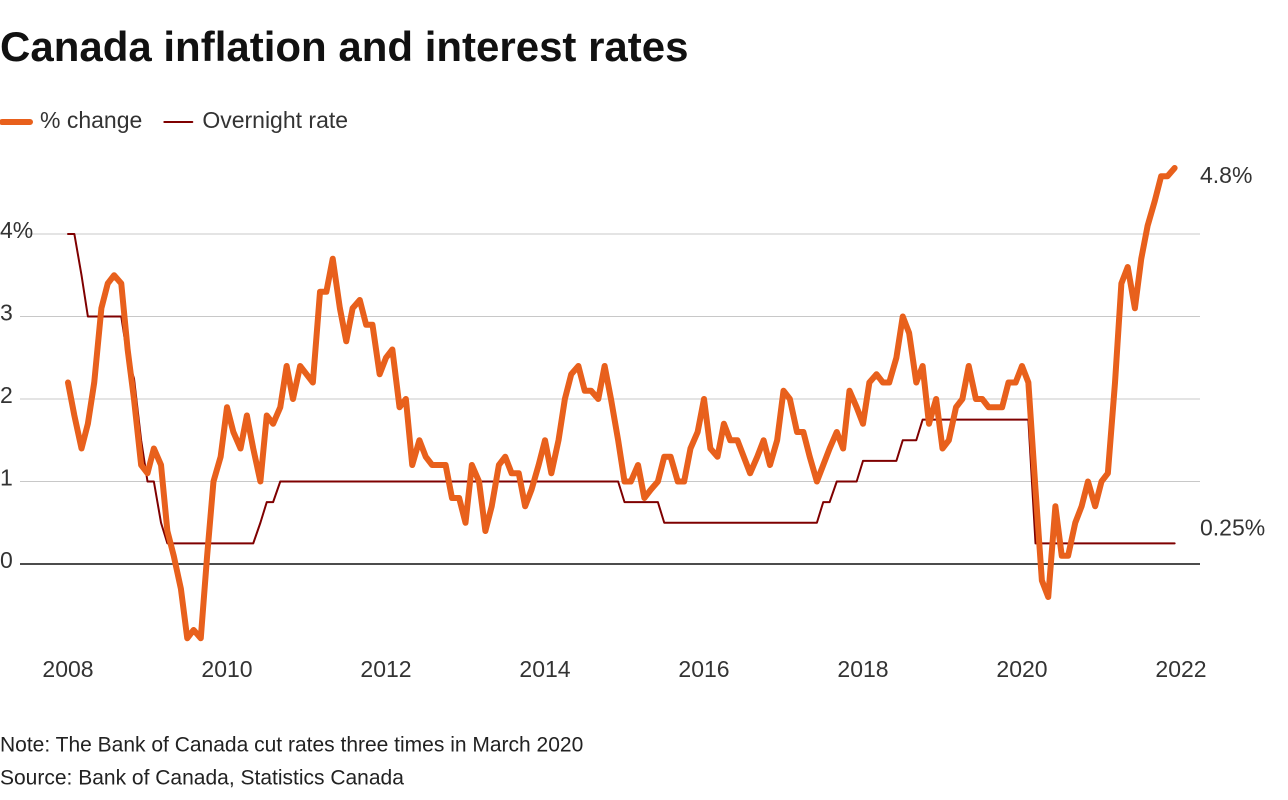  I want to click on y-tick-label: 3, so click(6, 313).